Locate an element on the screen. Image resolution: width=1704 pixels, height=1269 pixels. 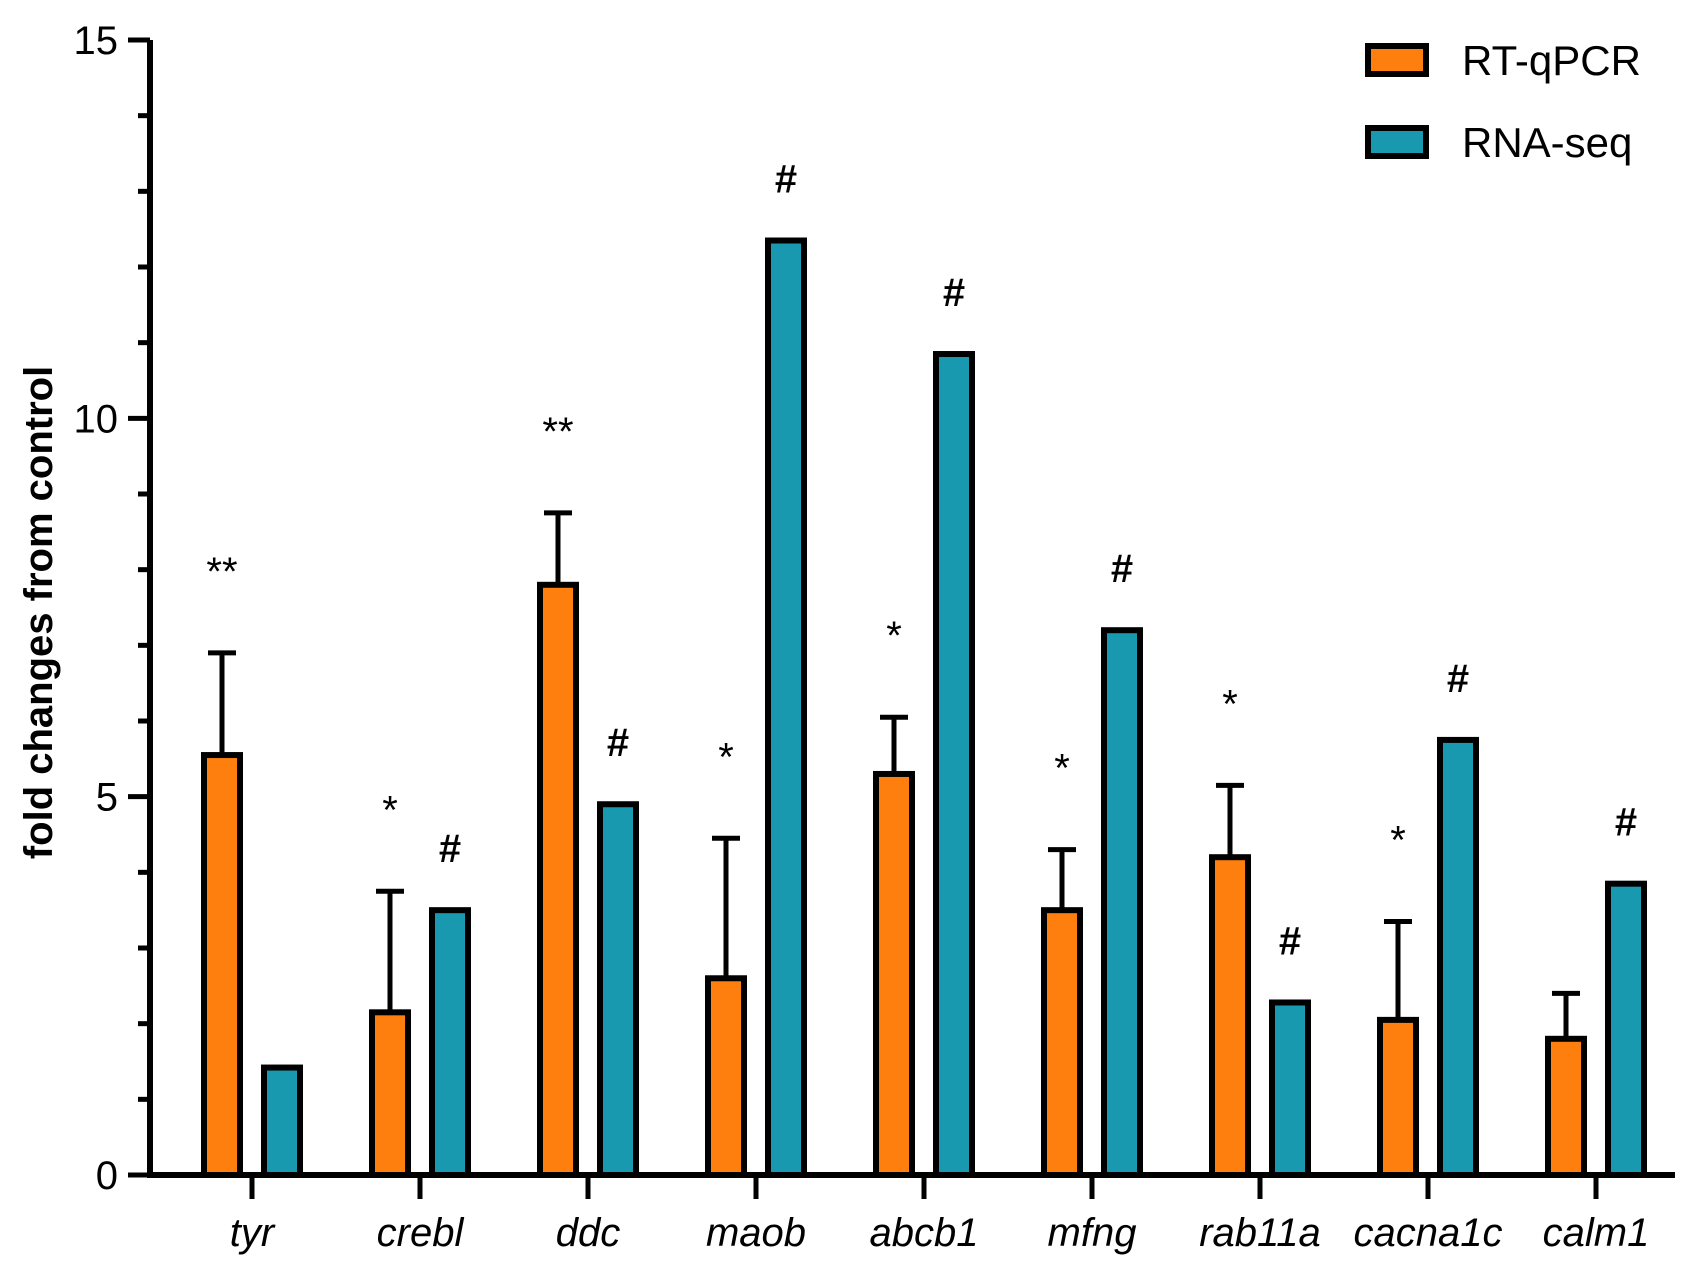
x-tick-label: mfng is located at coordinates (1092, 1233).